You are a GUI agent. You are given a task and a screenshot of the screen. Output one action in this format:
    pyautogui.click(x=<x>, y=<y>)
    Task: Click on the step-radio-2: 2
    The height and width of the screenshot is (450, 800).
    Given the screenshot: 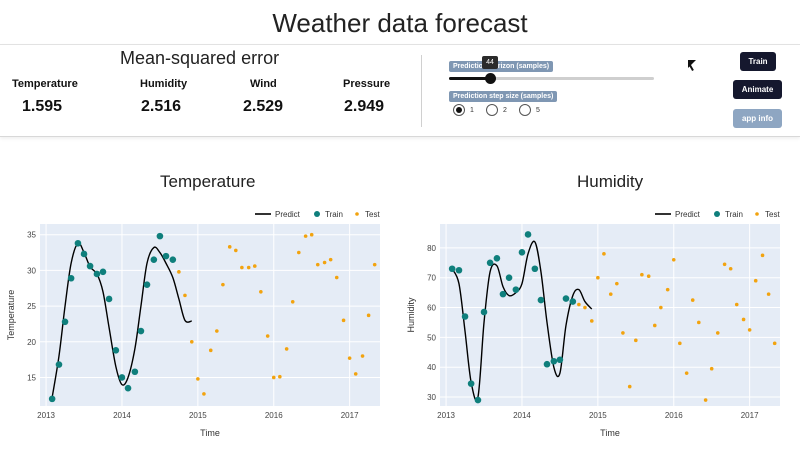 What is the action you would take?
    pyautogui.click(x=496, y=110)
    